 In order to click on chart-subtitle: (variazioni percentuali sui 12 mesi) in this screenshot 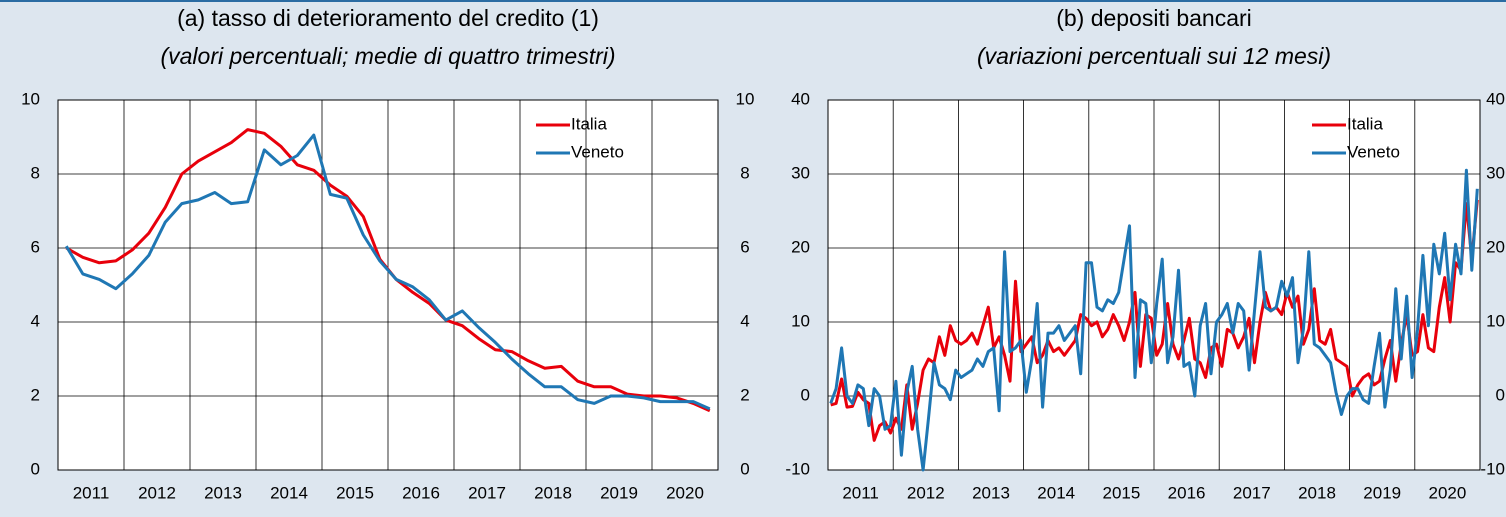, I will do `click(1154, 56)`.